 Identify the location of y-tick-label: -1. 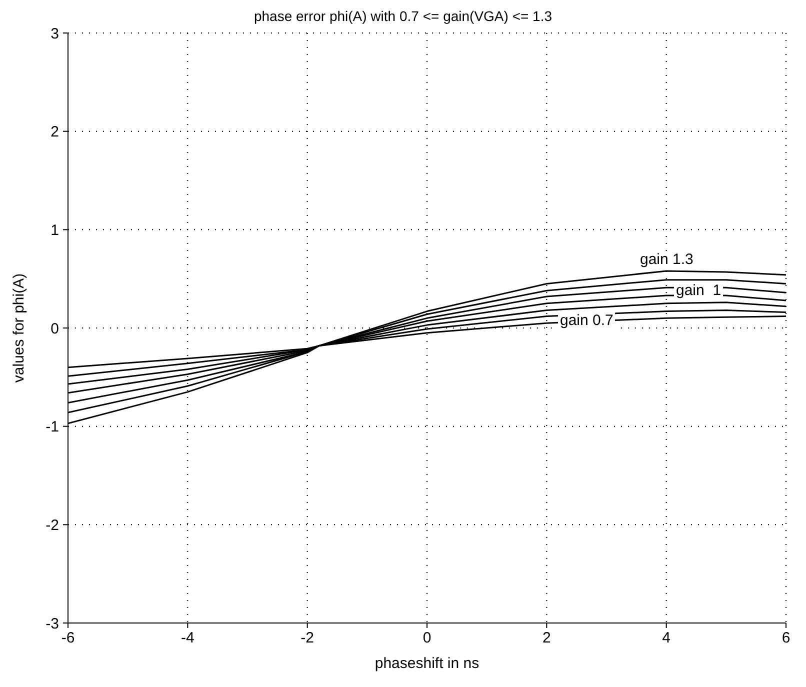
(52, 427).